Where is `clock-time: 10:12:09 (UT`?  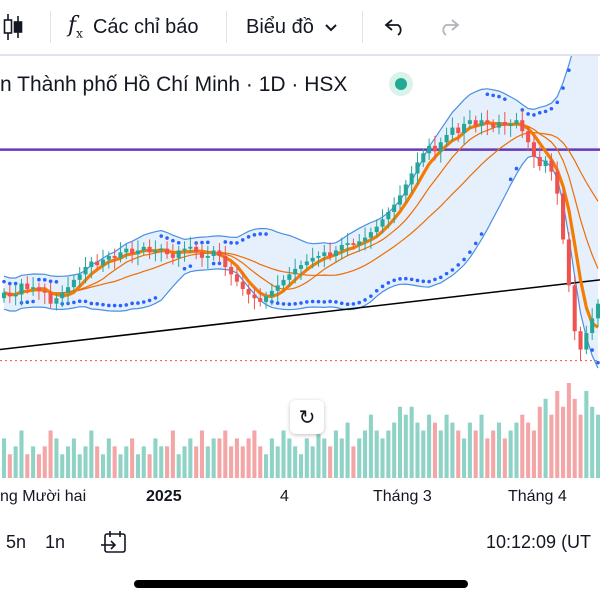 clock-time: 10:12:09 (UT is located at coordinates (539, 542).